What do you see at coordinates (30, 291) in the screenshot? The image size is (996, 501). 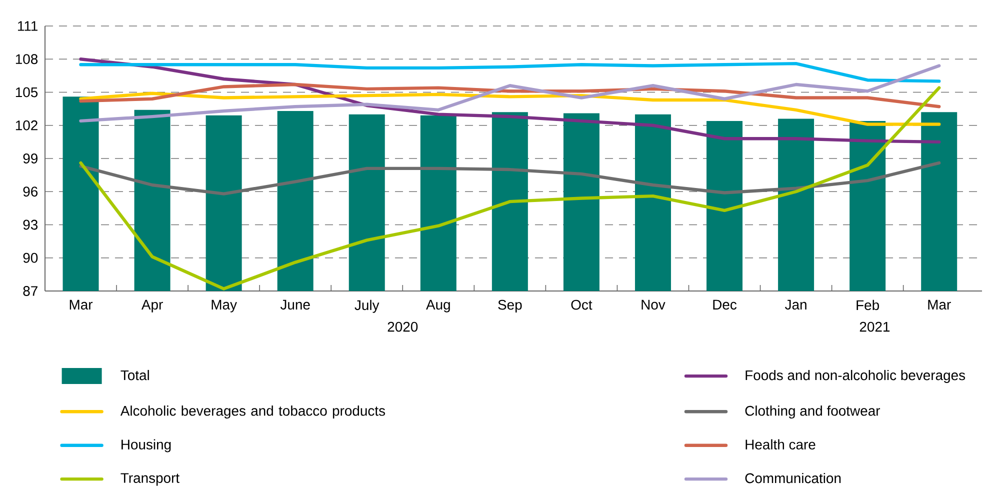 I see `y-tick-label: 87` at bounding box center [30, 291].